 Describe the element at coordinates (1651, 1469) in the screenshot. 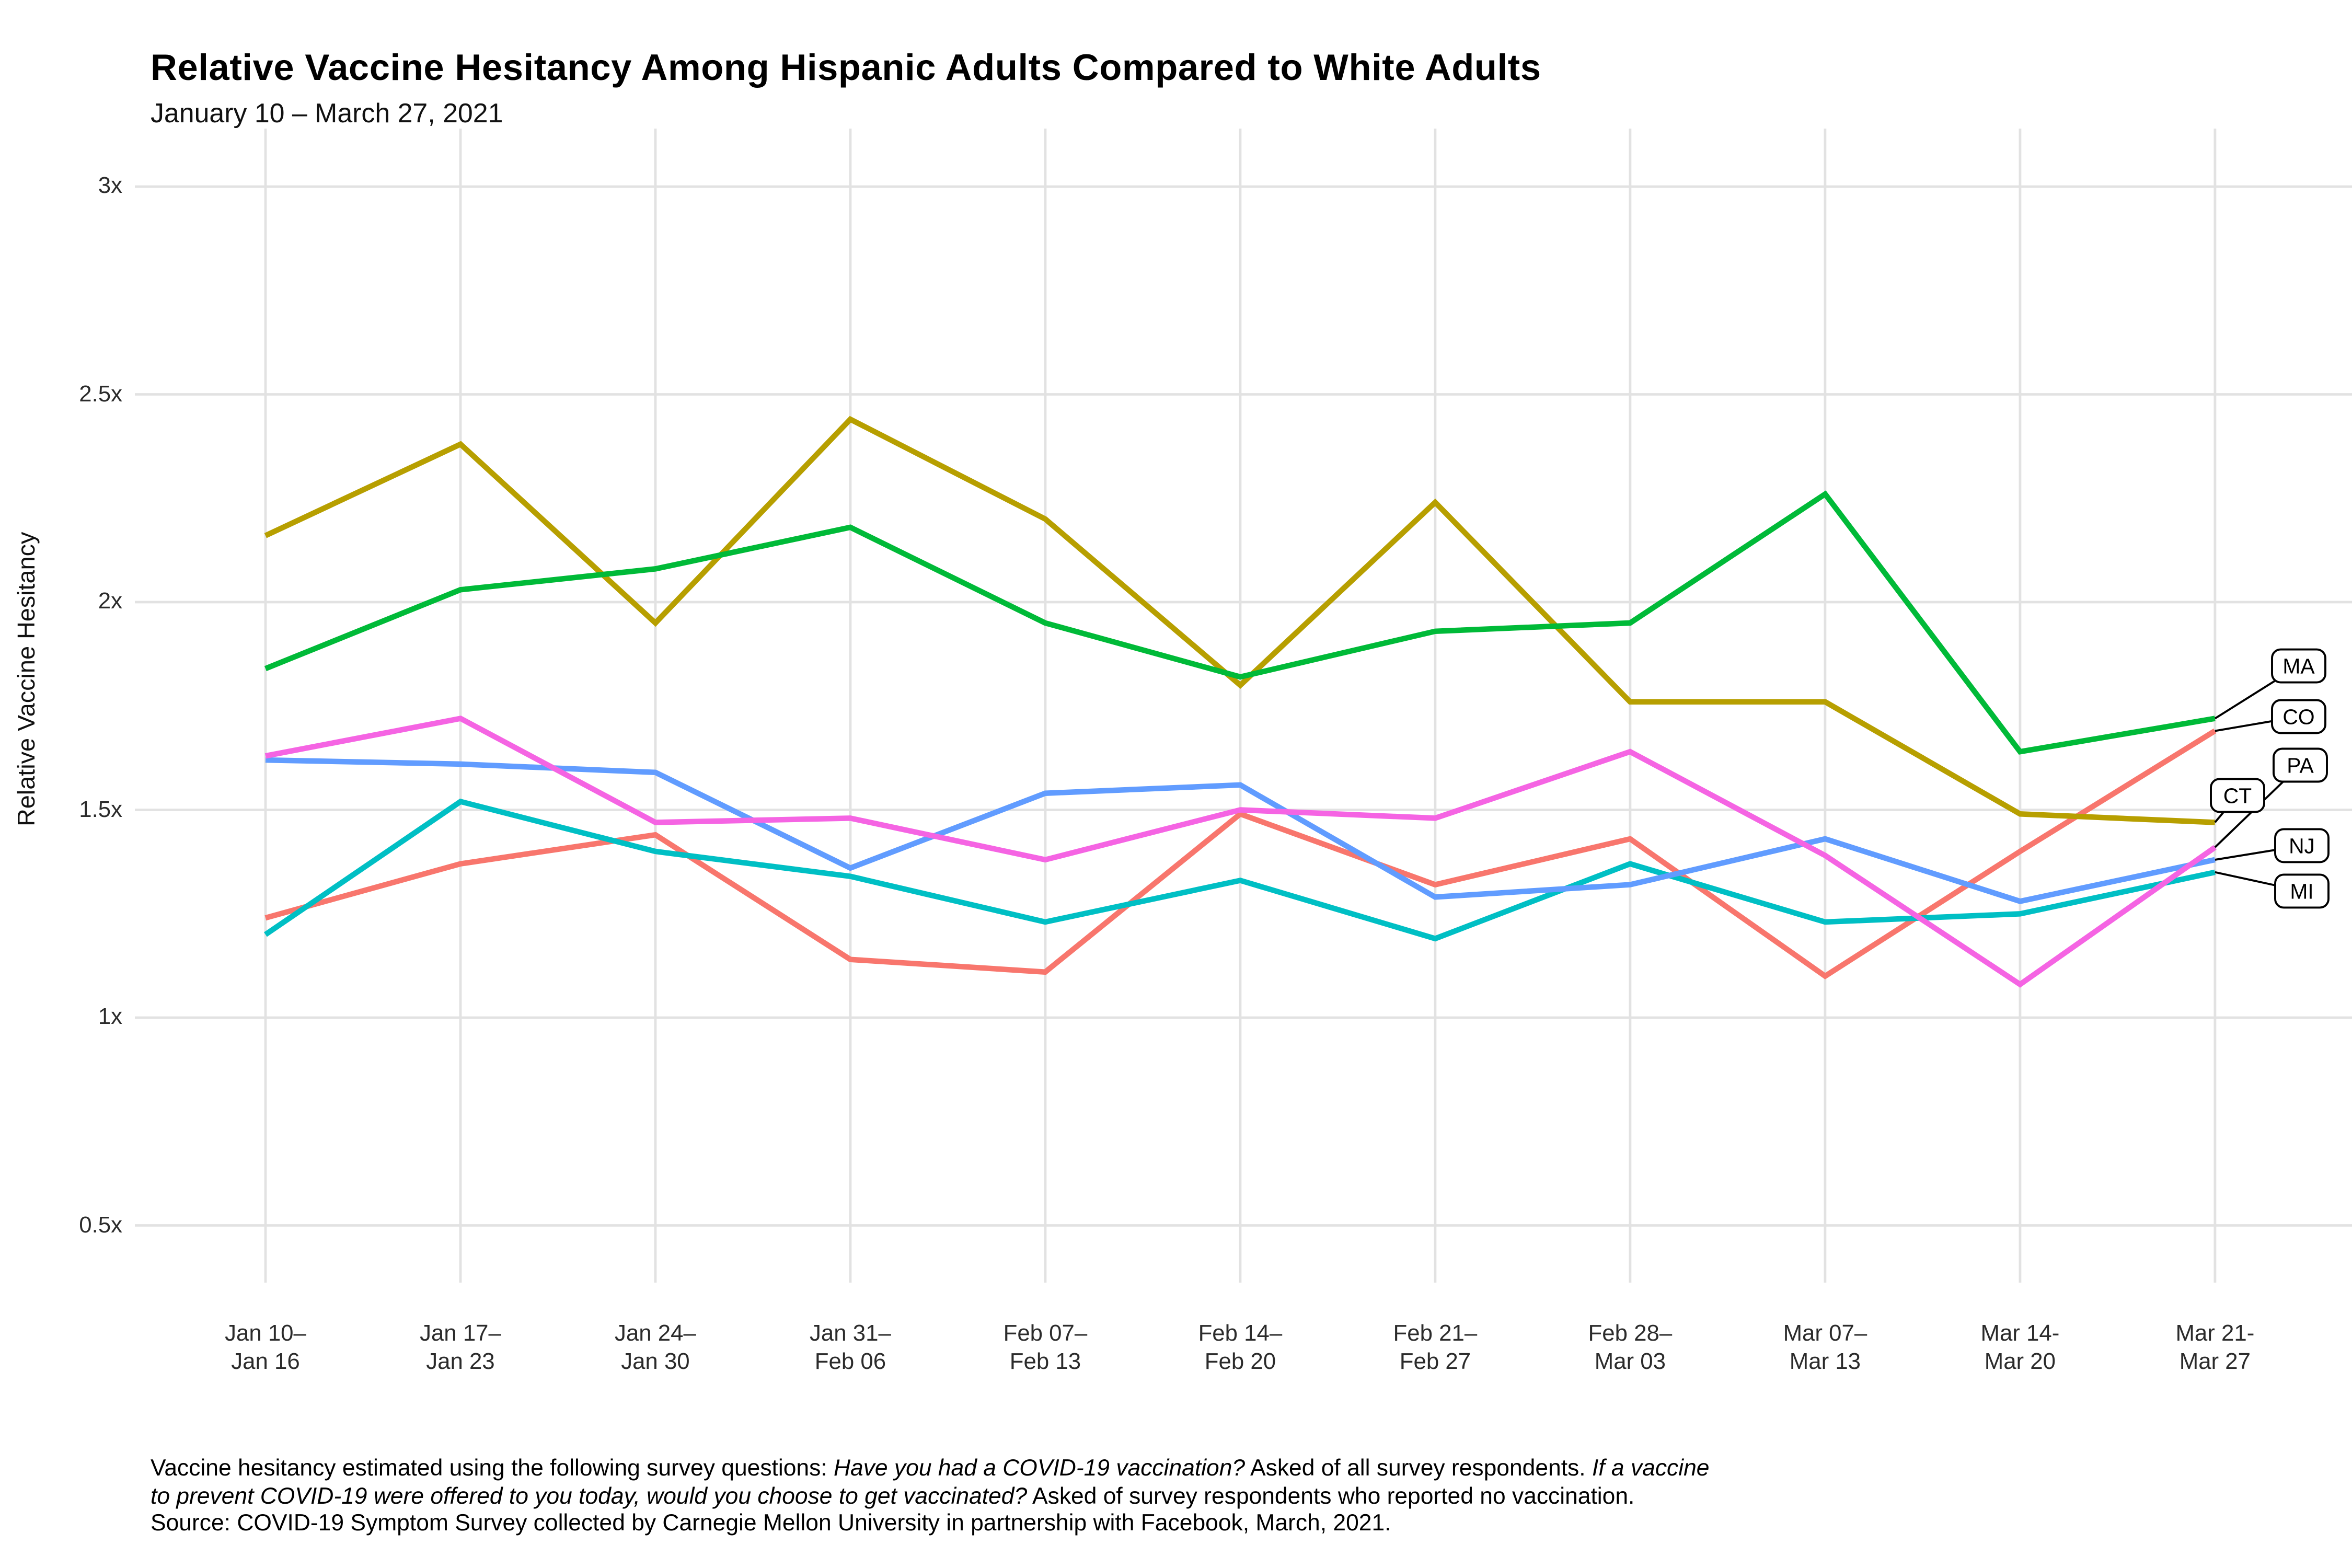

I see `caption-italic-segment: If a vaccine` at that location.